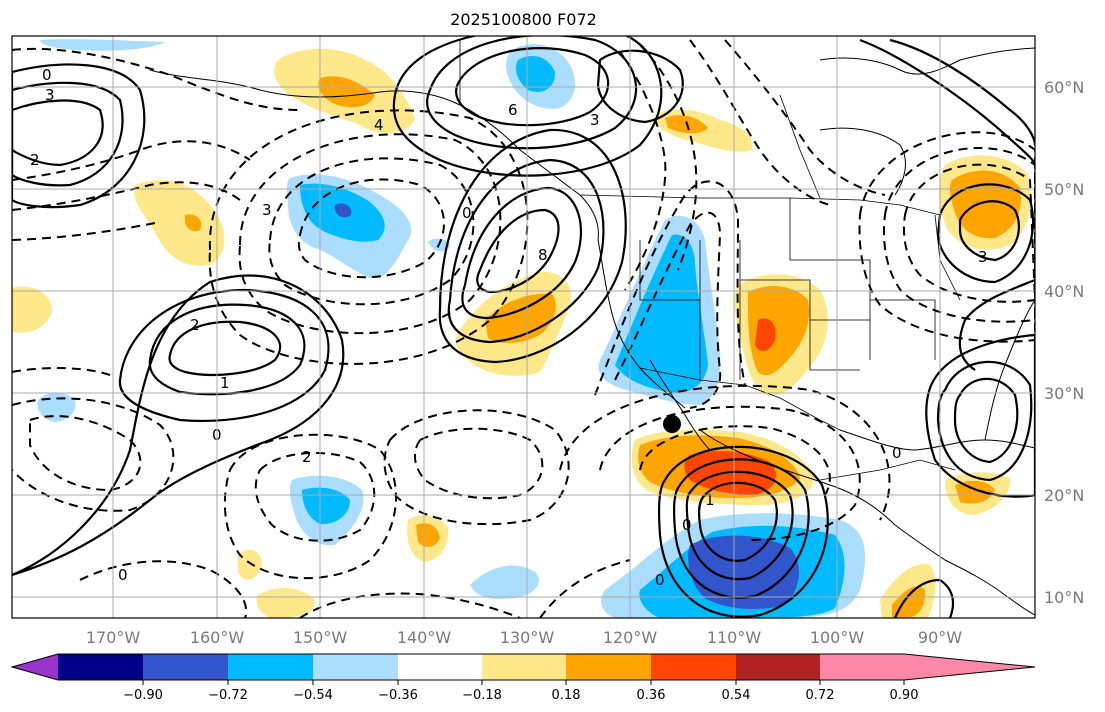 This screenshot has width=1105, height=712. I want to click on coast-baja, so click(680, 405).